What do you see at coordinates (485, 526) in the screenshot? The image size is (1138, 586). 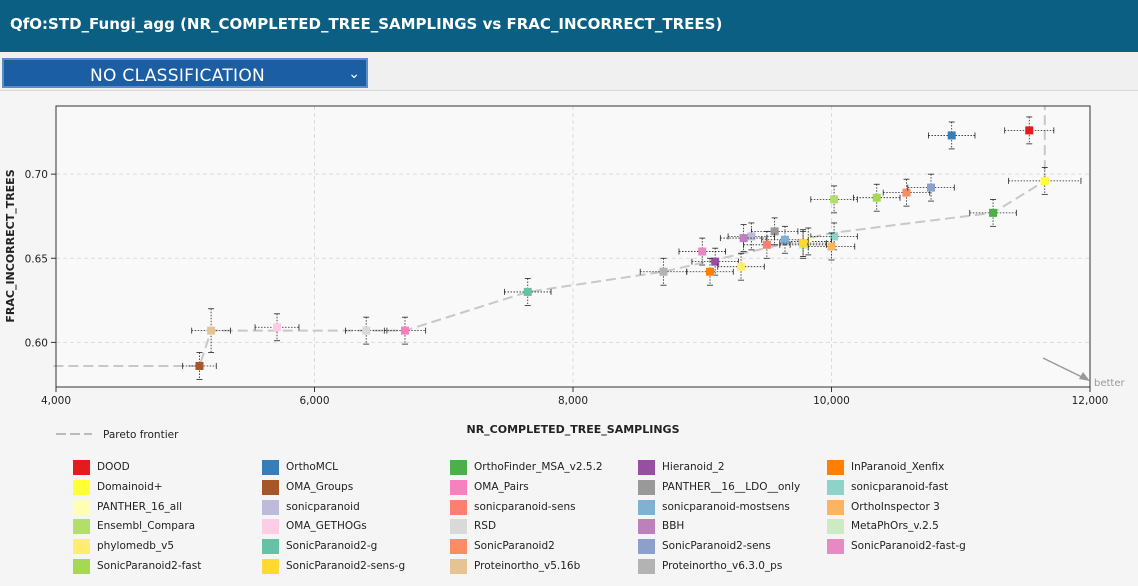 I see `legend-label: RSD` at bounding box center [485, 526].